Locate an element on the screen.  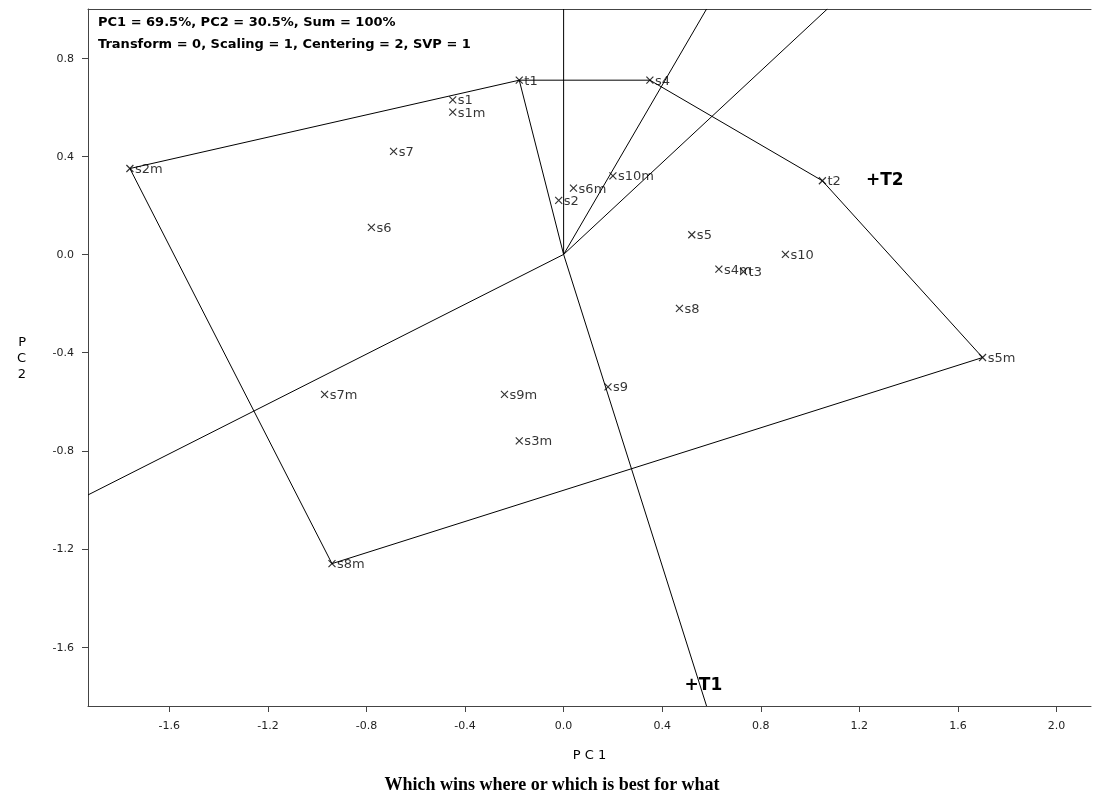
x-tick-label: -1.2 is located at coordinates (268, 725).